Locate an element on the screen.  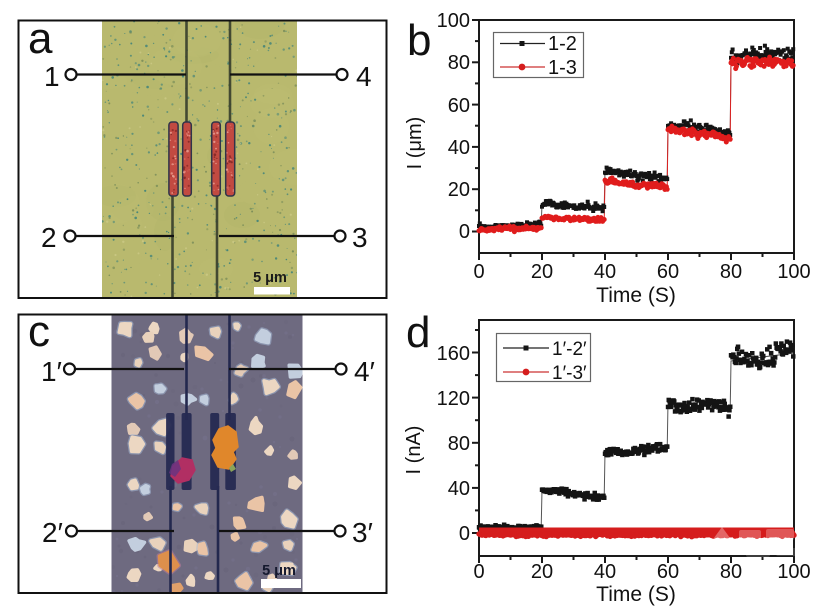
svg-text: 4′ is located at coordinates (364, 371).